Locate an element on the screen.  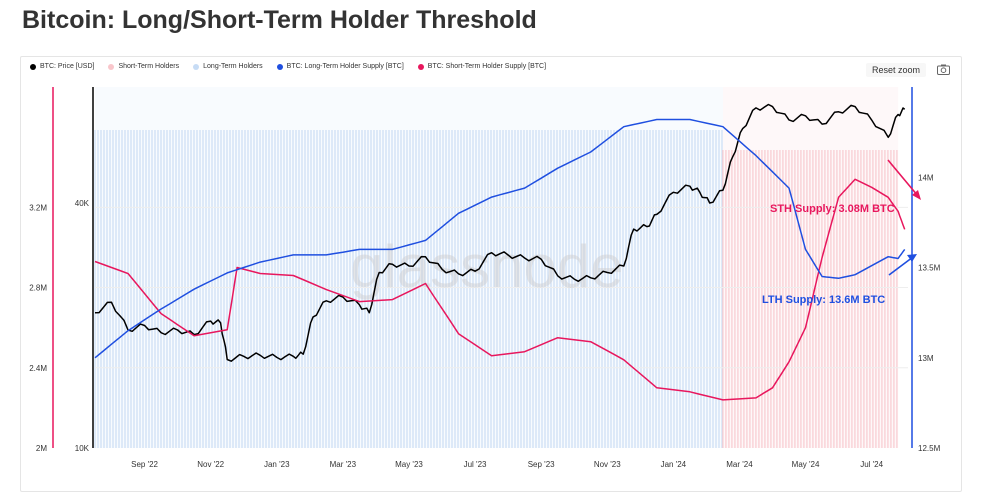
legend-item-lth-region: Long-Term Holders is located at coordinates (228, 66).